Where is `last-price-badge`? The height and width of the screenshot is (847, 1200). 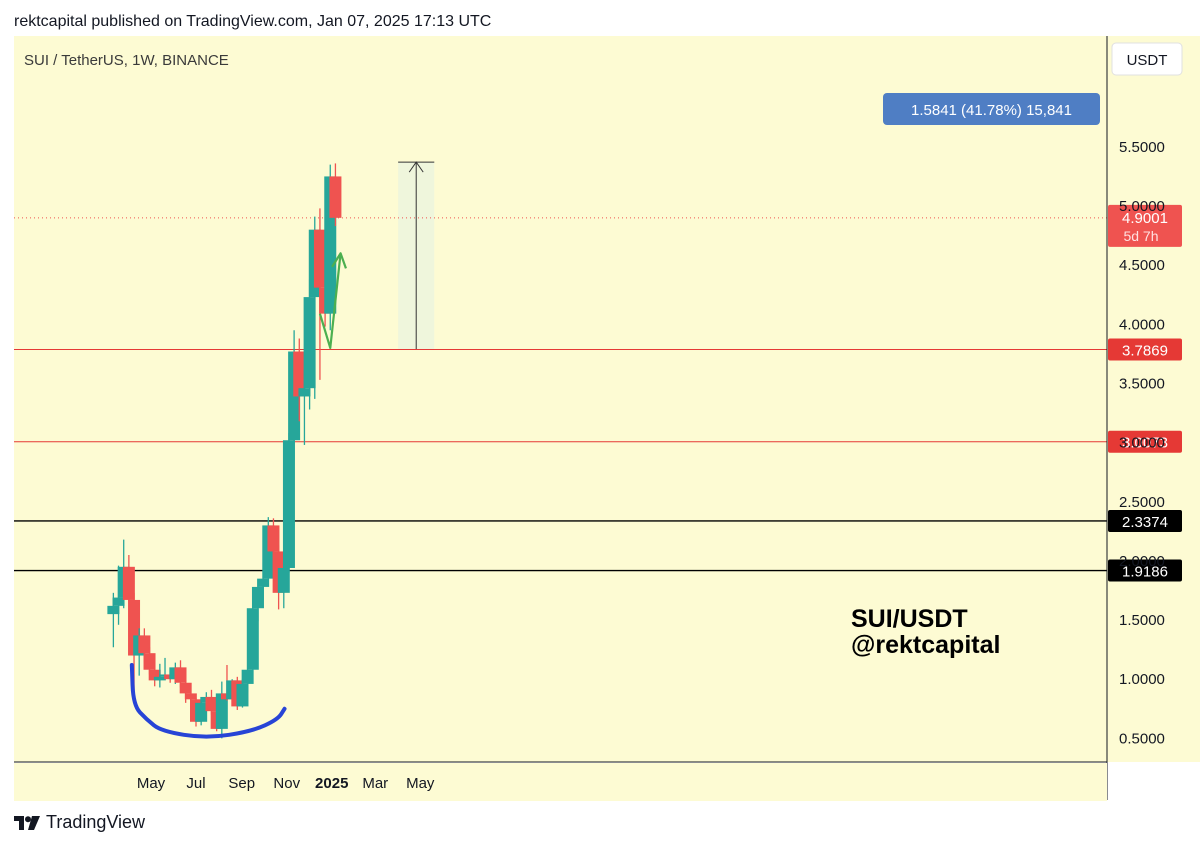
last-price-badge is located at coordinates (1145, 225).